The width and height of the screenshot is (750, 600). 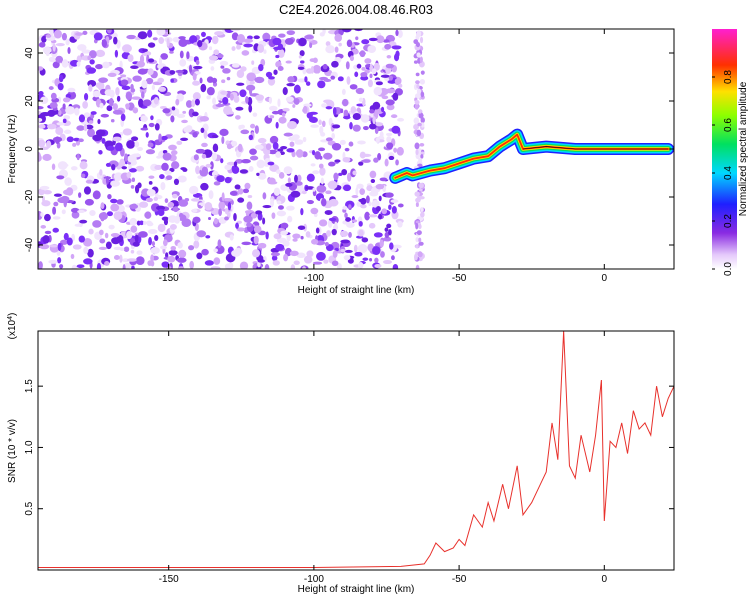 What do you see at coordinates (169, 579) in the screenshot?
I see `x-tick-label: -150` at bounding box center [169, 579].